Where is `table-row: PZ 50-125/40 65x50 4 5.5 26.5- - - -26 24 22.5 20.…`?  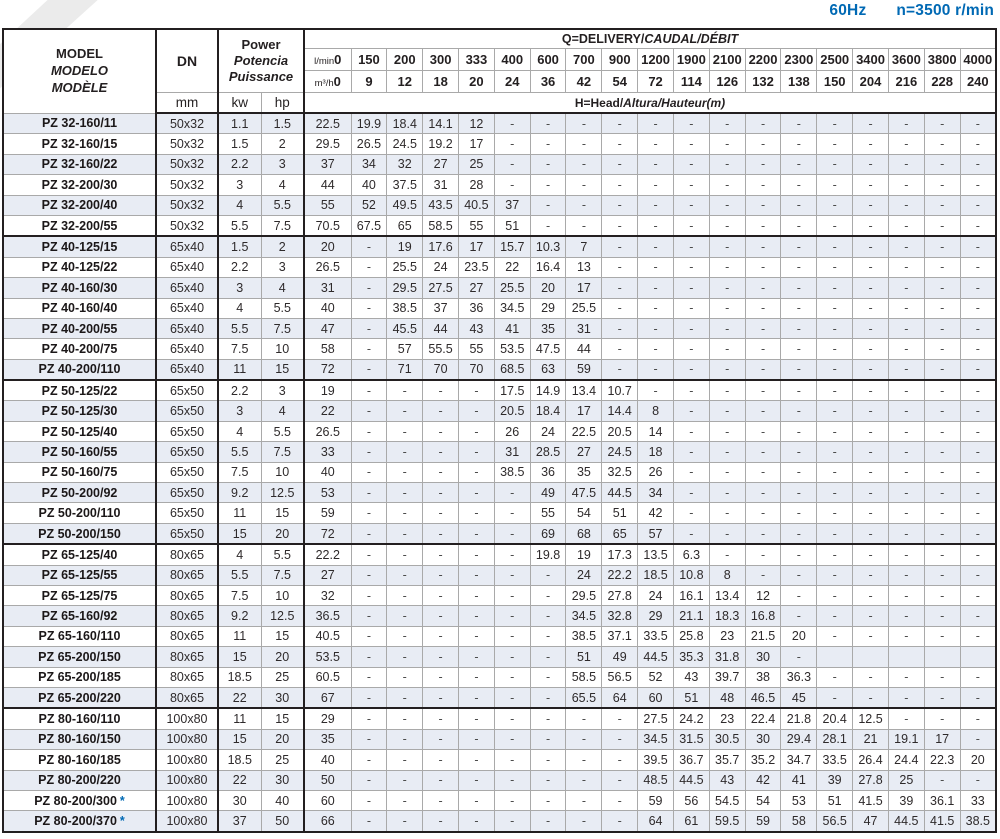
table-row: PZ 50-125/40 65x50 4 5.5 26.5- - - -26 24 22.5 20.… is located at coordinates (499, 431).